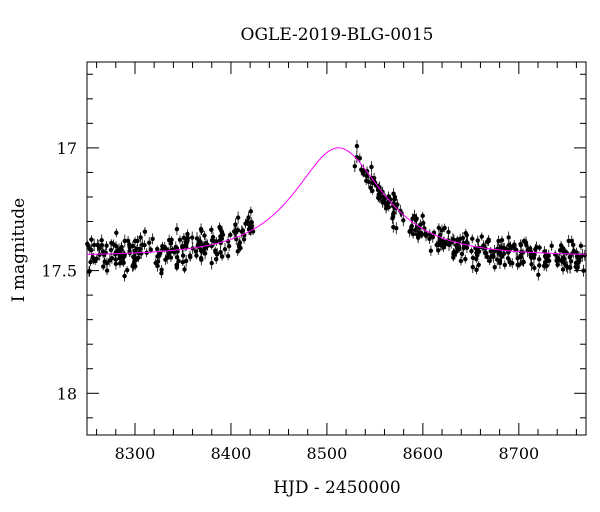 The width and height of the screenshot is (600, 512). I want to click on x-tick-label: 8700, so click(518, 453).